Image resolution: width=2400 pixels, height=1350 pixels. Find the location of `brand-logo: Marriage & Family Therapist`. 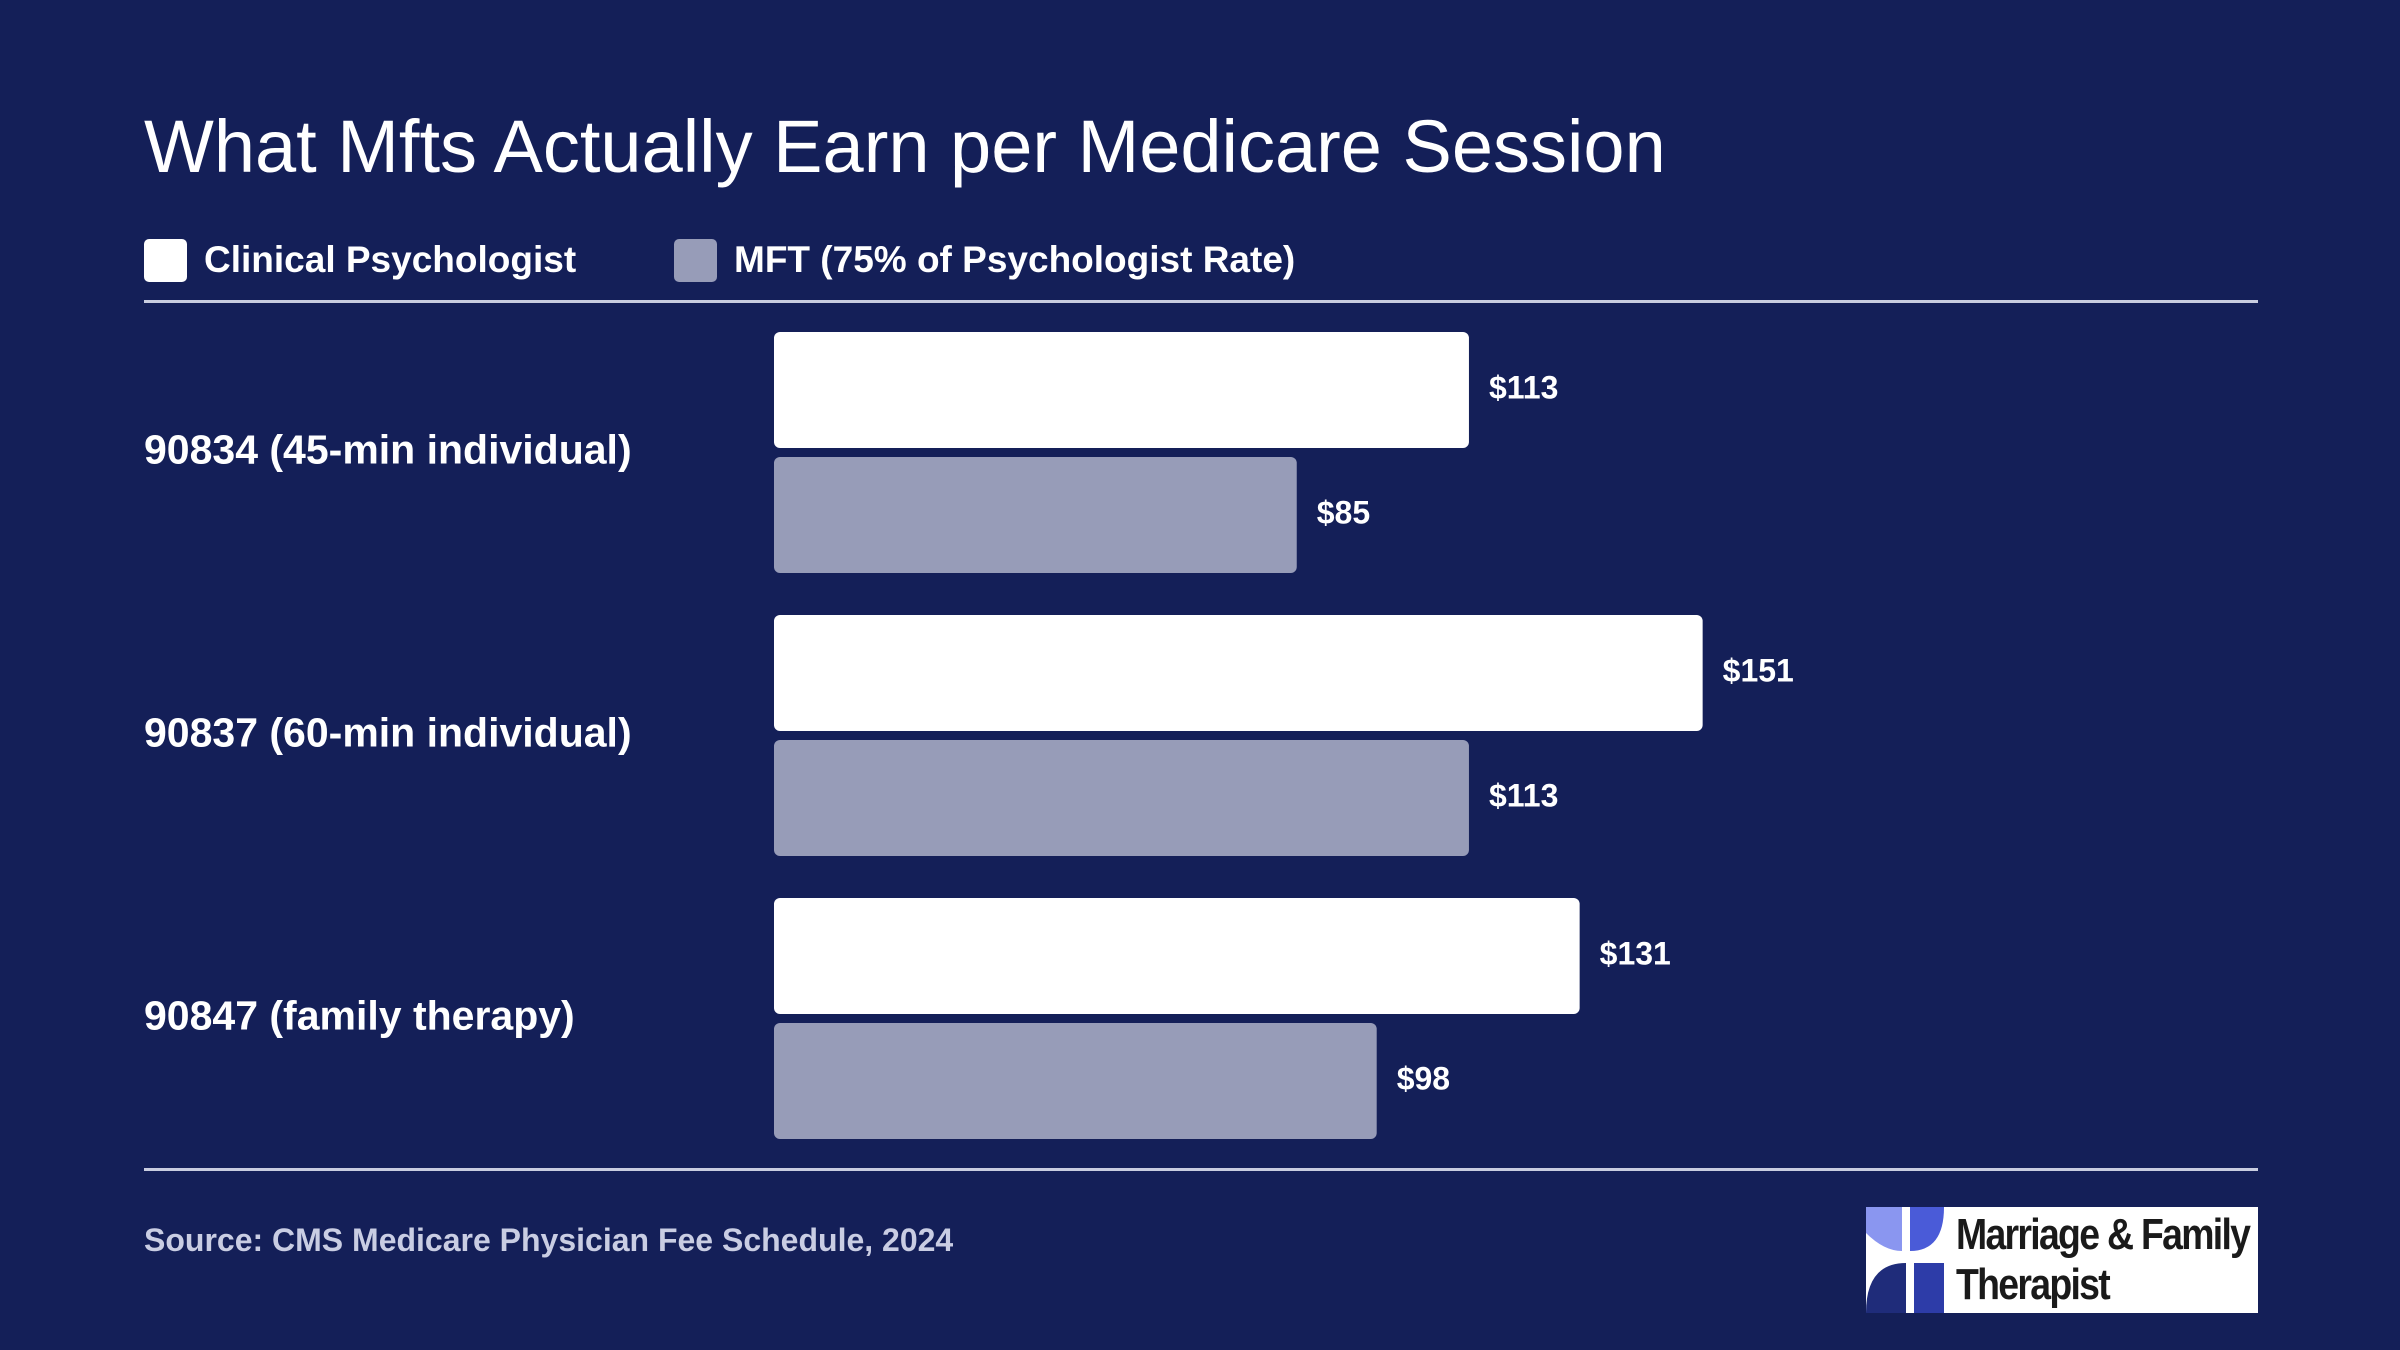

brand-logo: Marriage & Family Therapist is located at coordinates (2062, 1260).